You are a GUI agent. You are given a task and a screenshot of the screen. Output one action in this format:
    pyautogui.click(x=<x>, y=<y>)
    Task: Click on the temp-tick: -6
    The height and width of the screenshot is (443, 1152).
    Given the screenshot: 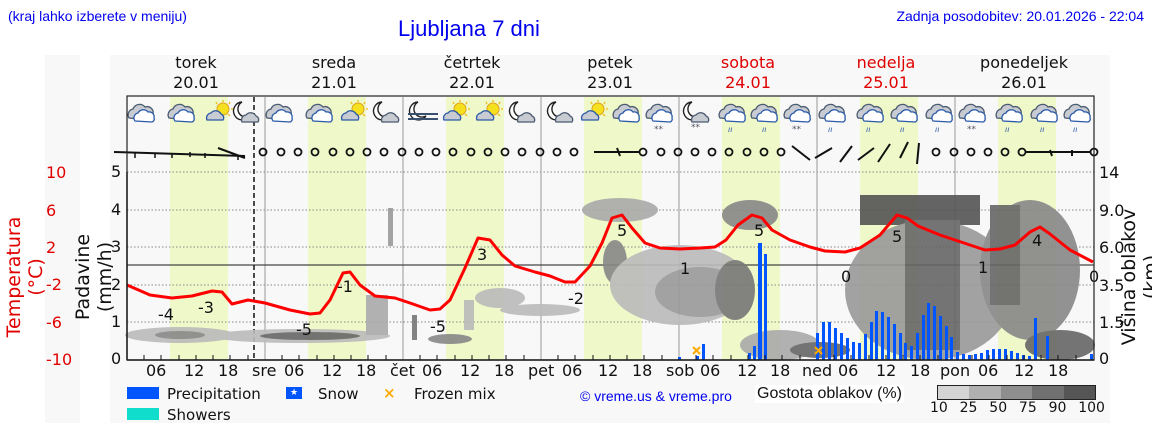 What is the action you would take?
    pyautogui.click(x=54, y=322)
    